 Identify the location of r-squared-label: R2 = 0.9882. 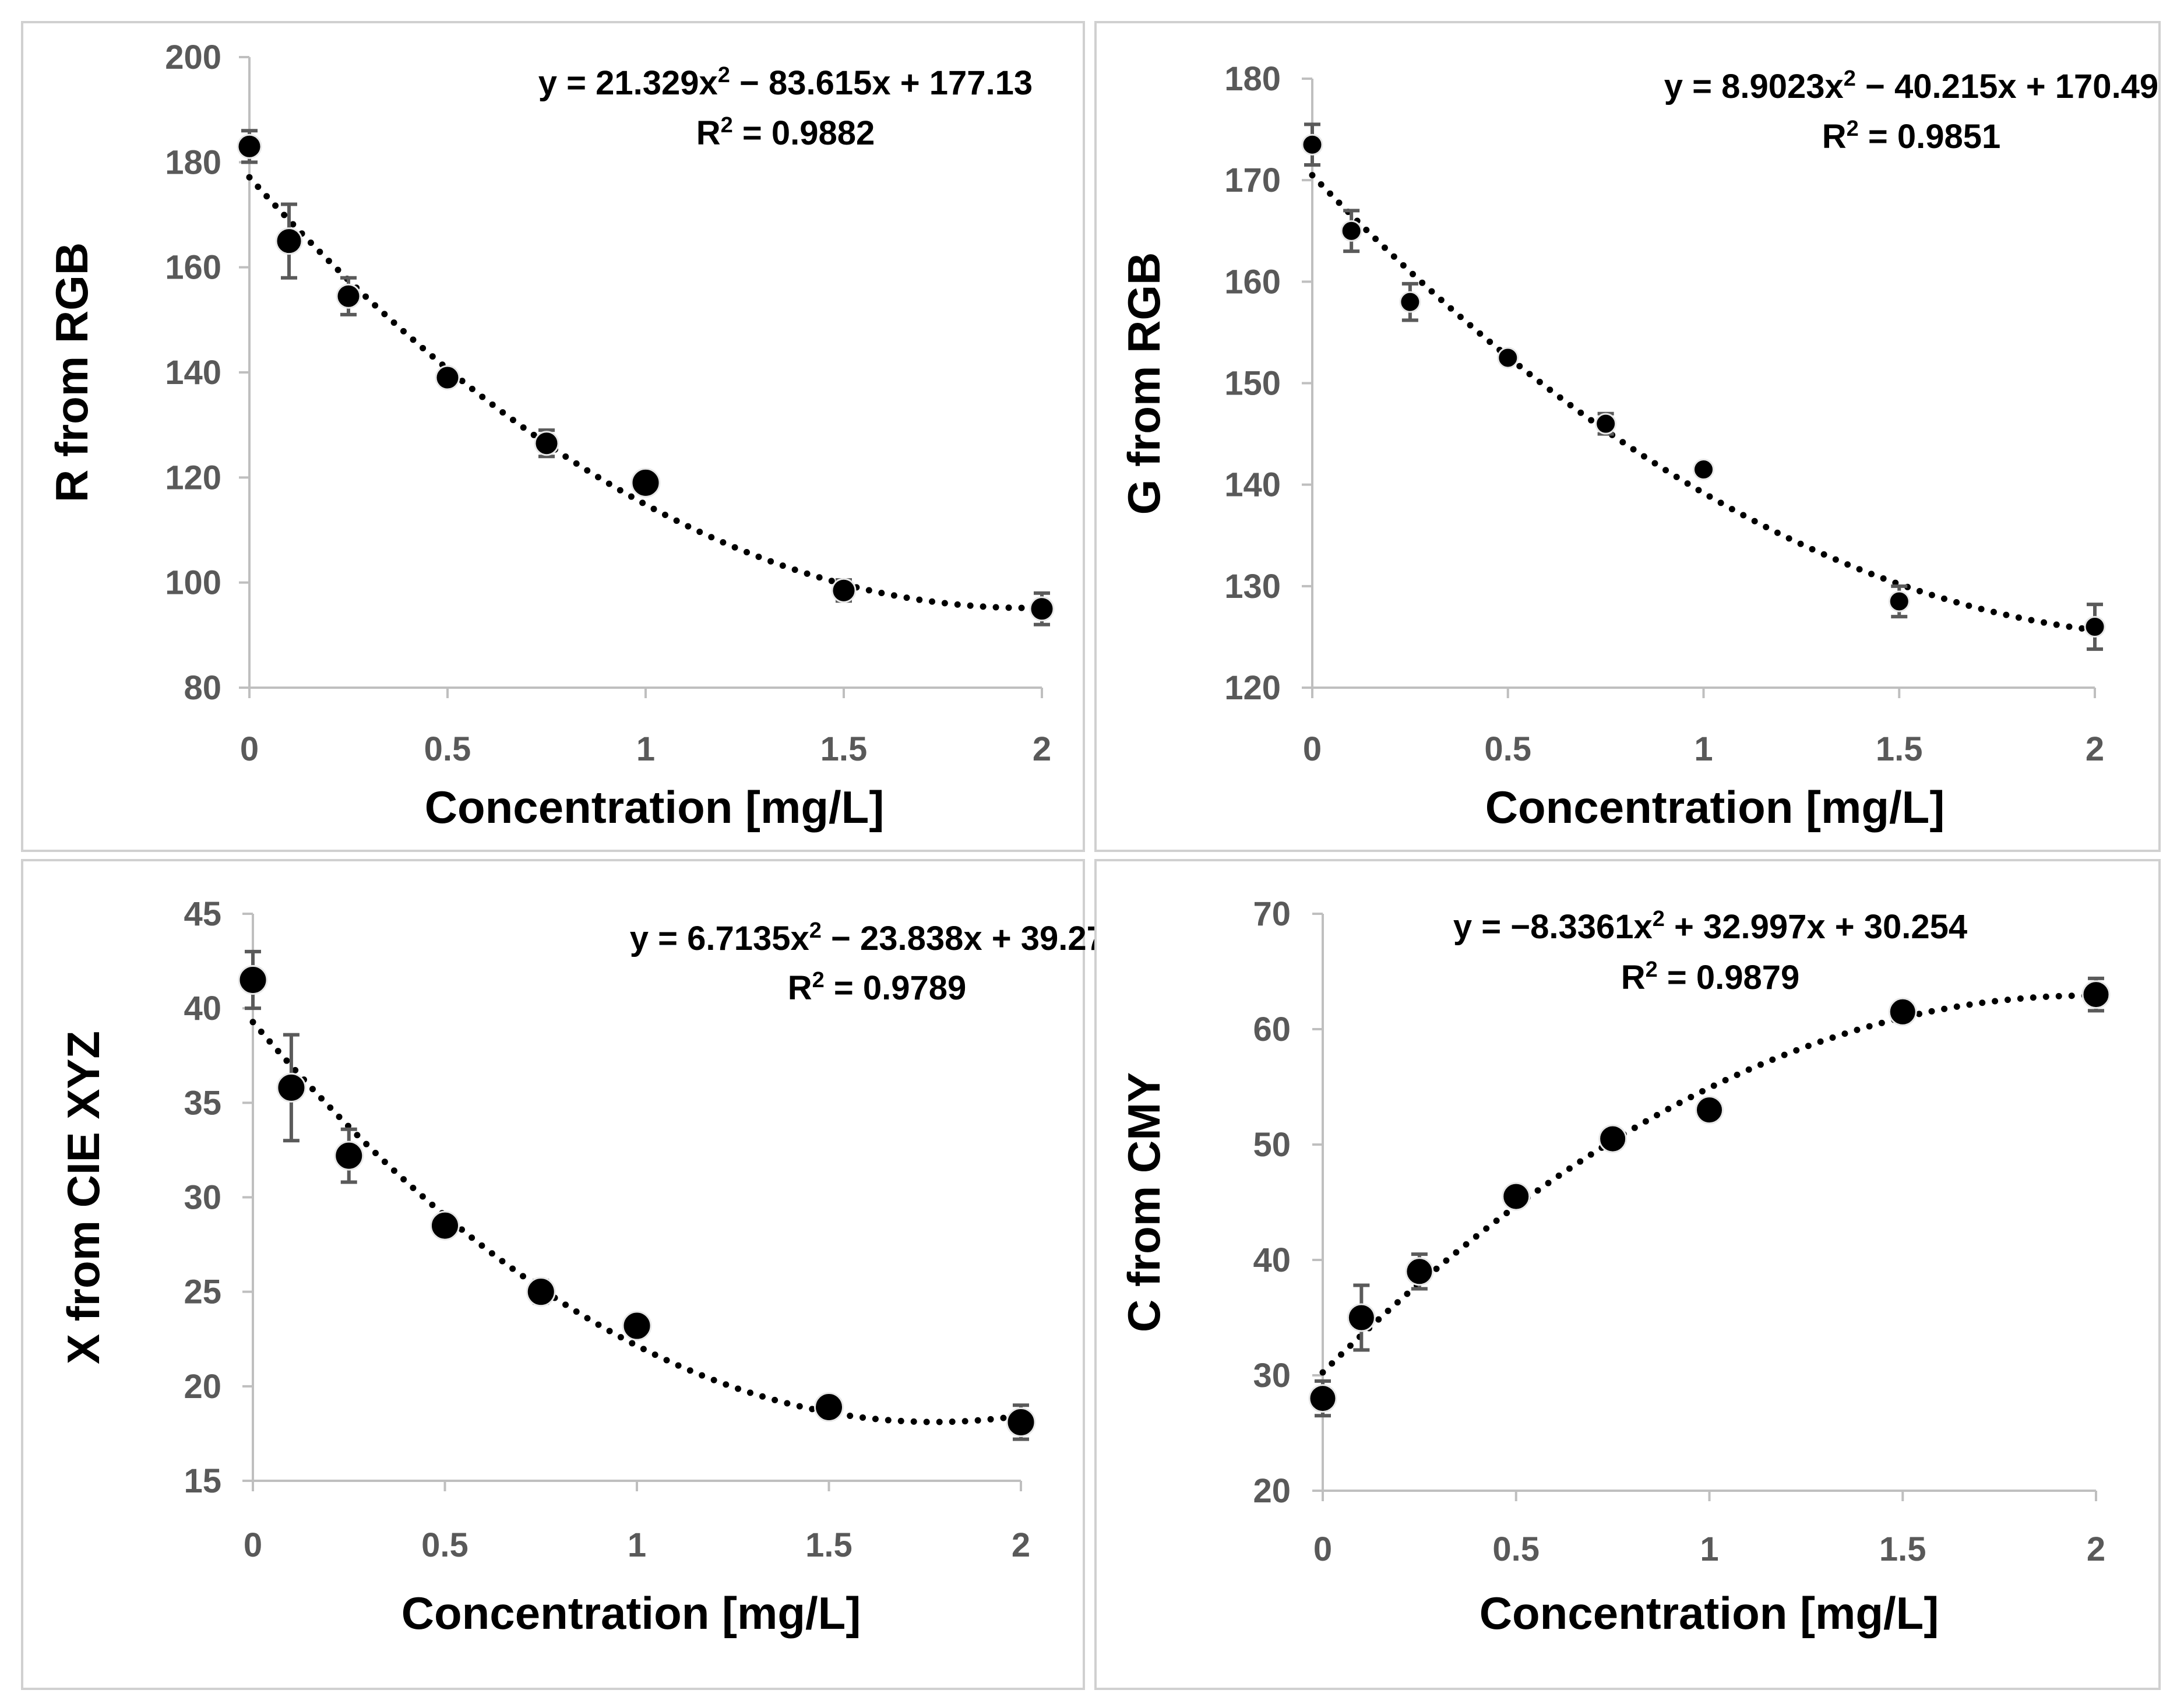
(785, 132).